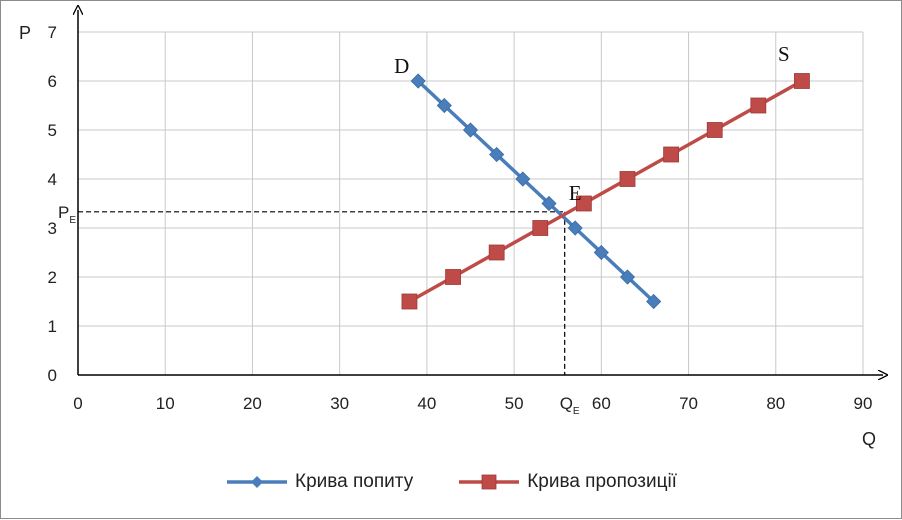  What do you see at coordinates (52, 375) in the screenshot?
I see `y-tick-label: 0` at bounding box center [52, 375].